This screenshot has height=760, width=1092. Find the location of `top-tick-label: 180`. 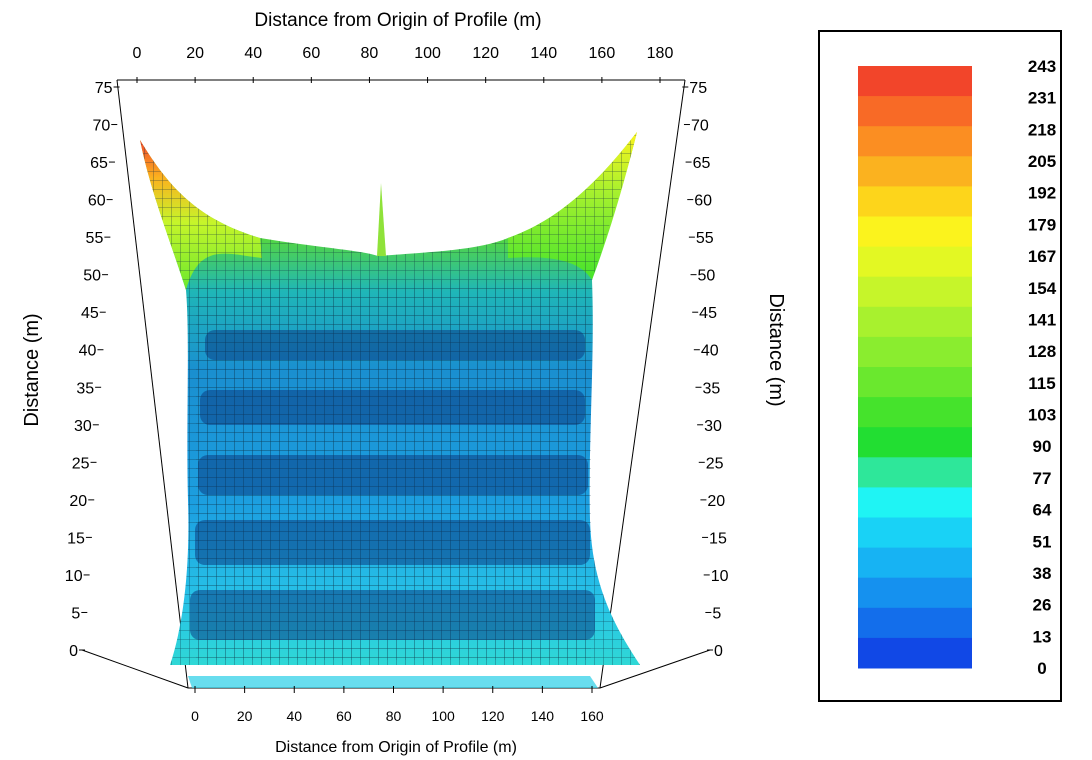

top-tick-label: 180 is located at coordinates (660, 53).